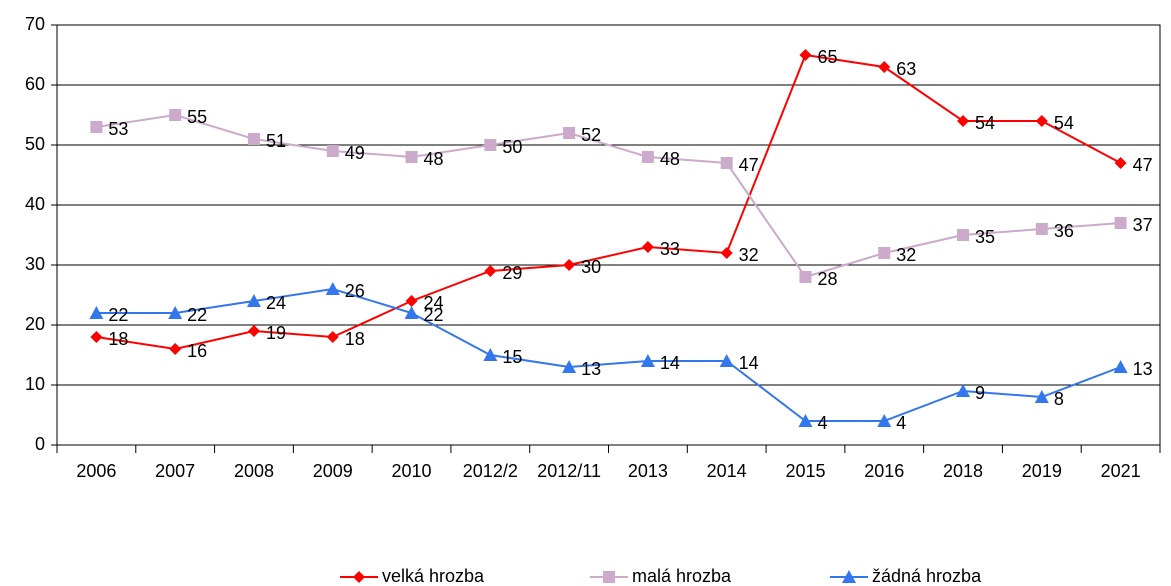 The width and height of the screenshot is (1171, 586). Describe the element at coordinates (512, 357) in the screenshot. I see `data-label: 15` at that location.